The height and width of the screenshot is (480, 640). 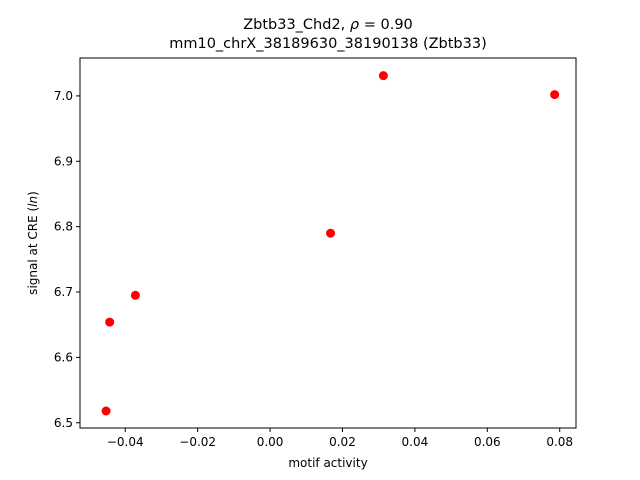 I want to click on y-axis-label: signal at CRE (ln), so click(x=33, y=243).